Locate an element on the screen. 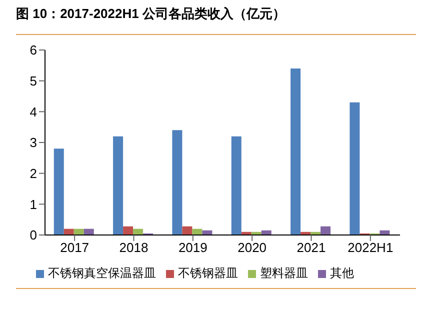  x-tick-label: 2017 is located at coordinates (75, 248).